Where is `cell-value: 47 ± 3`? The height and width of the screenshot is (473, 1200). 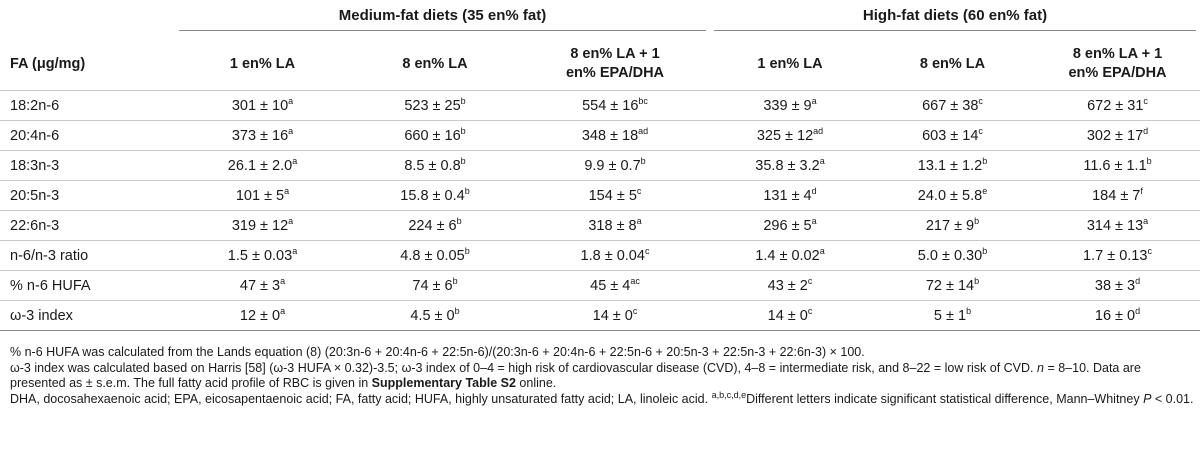
cell-value: 47 ± 3 is located at coordinates (260, 285).